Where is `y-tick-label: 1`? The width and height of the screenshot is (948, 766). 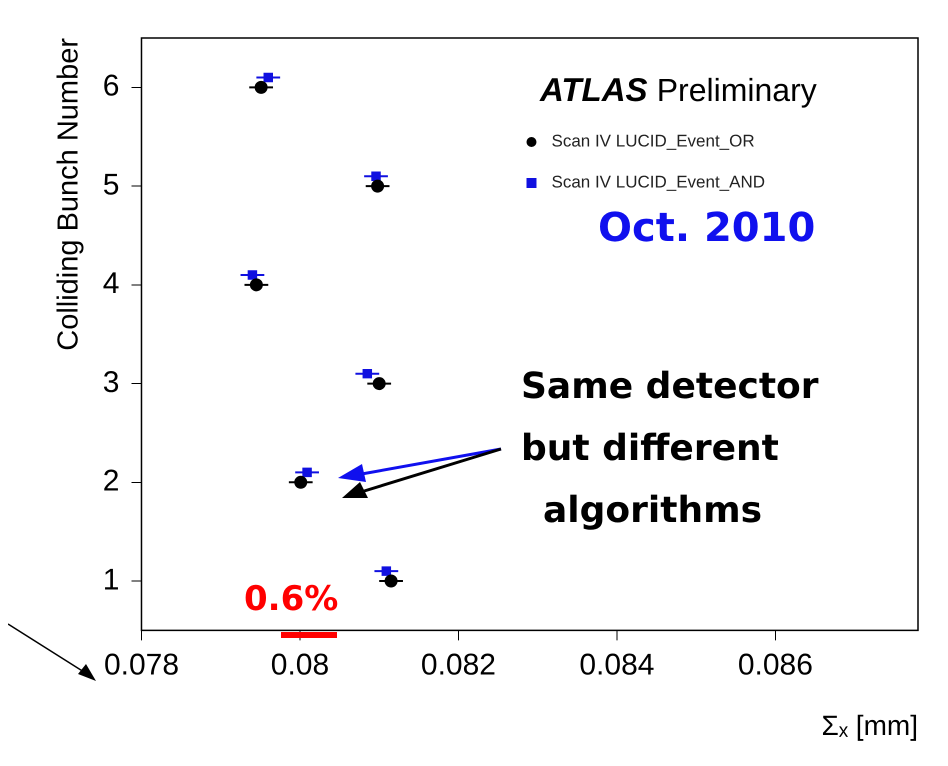 y-tick-label: 1 is located at coordinates (111, 579).